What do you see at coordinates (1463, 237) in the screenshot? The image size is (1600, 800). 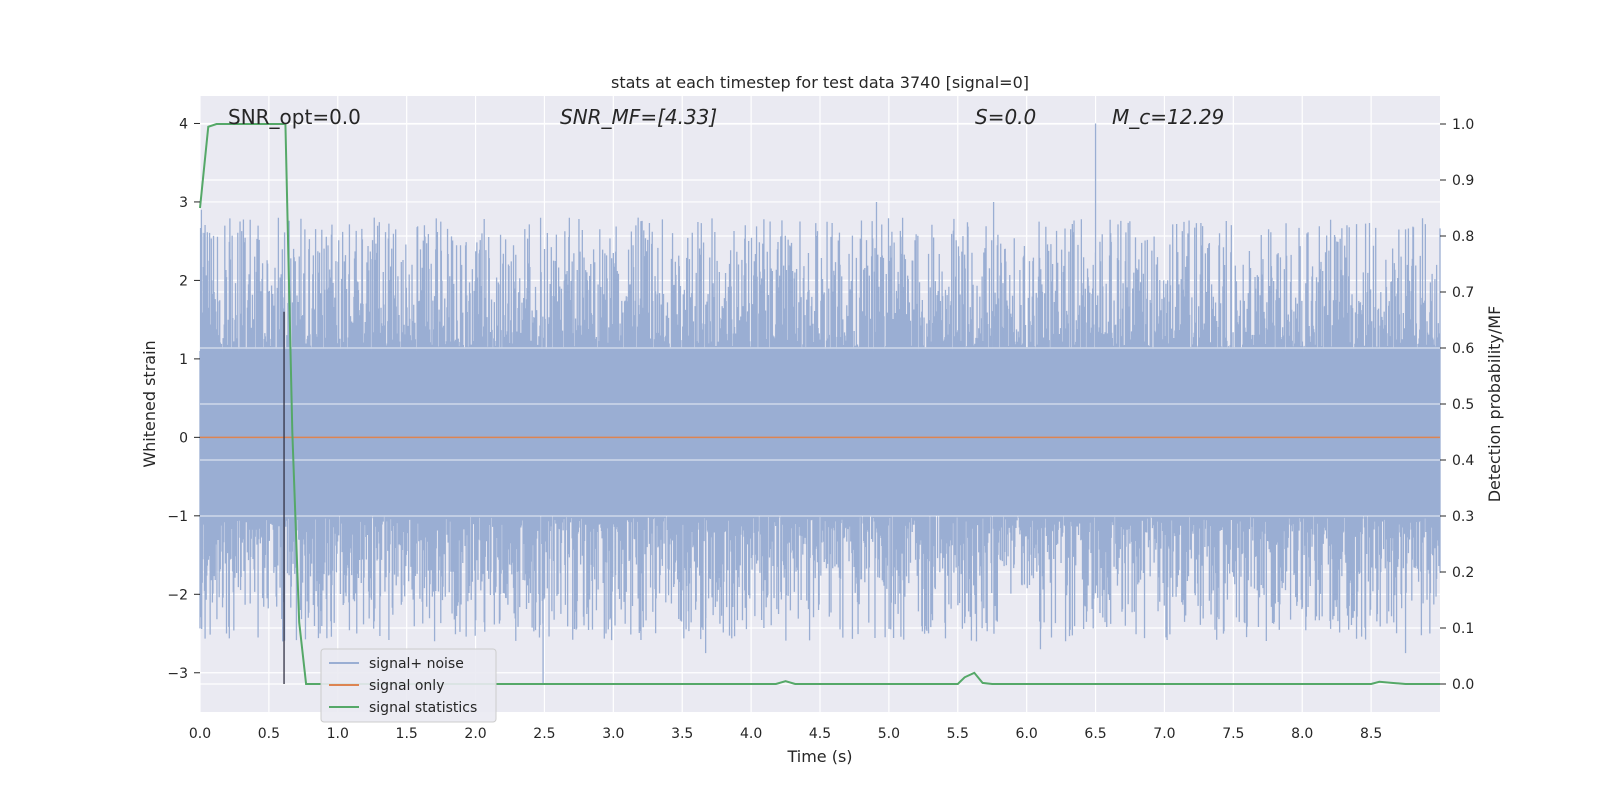 I see `y2-tick-label: 0.8` at bounding box center [1463, 237].